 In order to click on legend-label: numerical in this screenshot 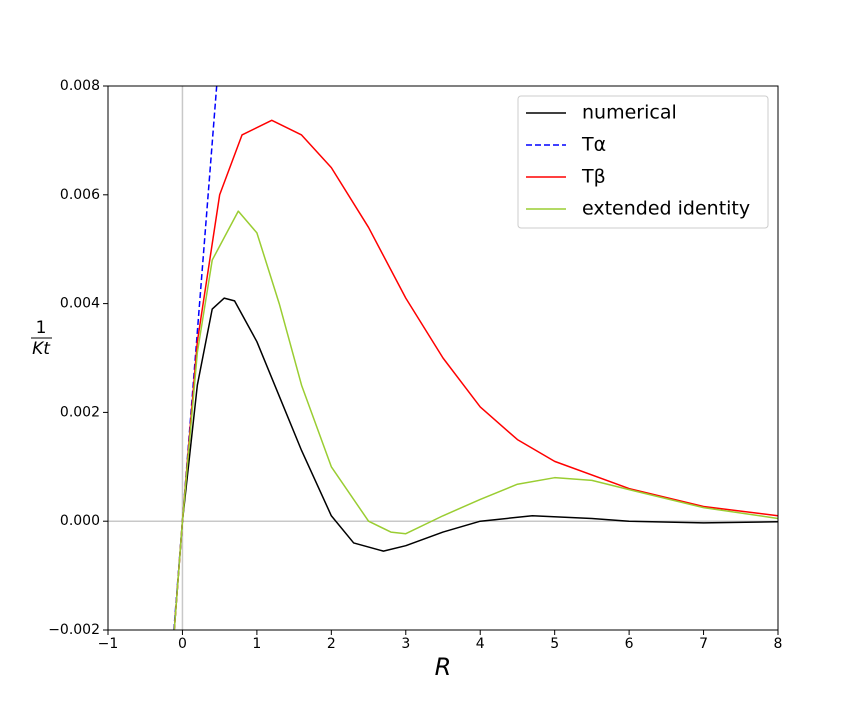, I will do `click(629, 113)`.